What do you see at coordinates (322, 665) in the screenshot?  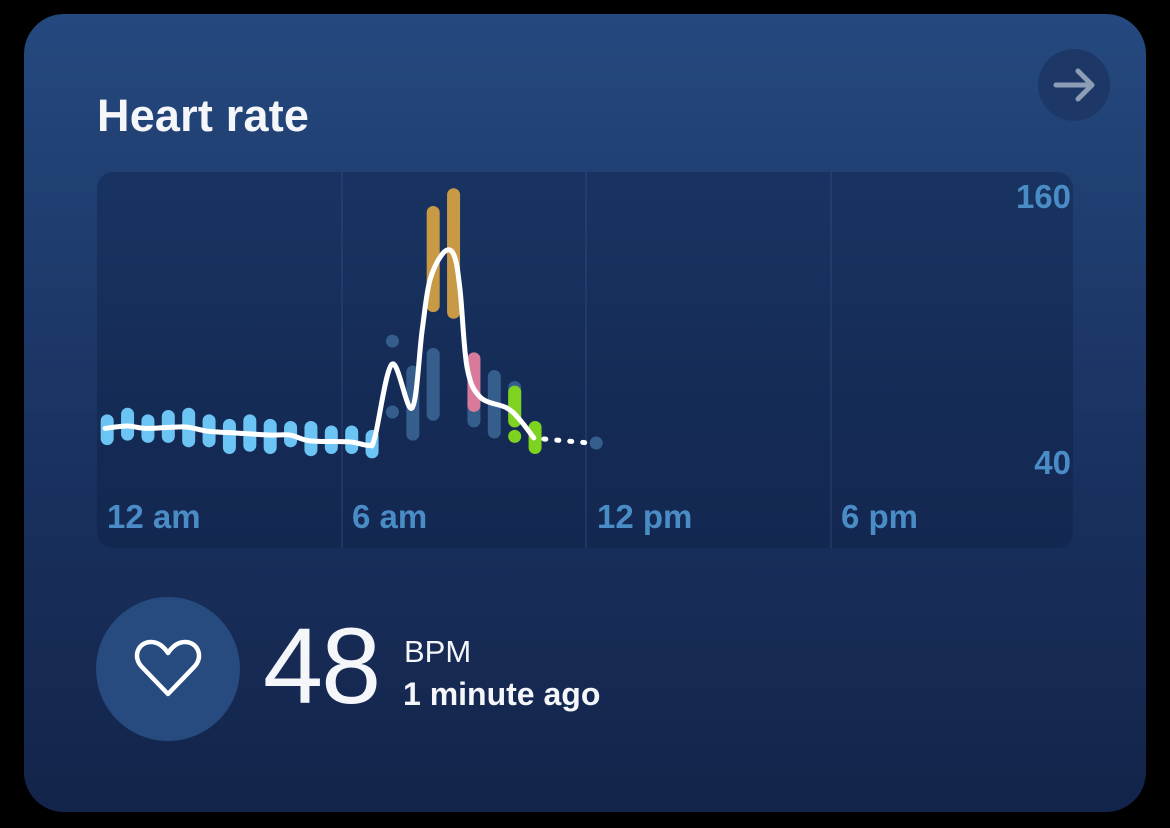 I see `current-bpm-value: 48` at bounding box center [322, 665].